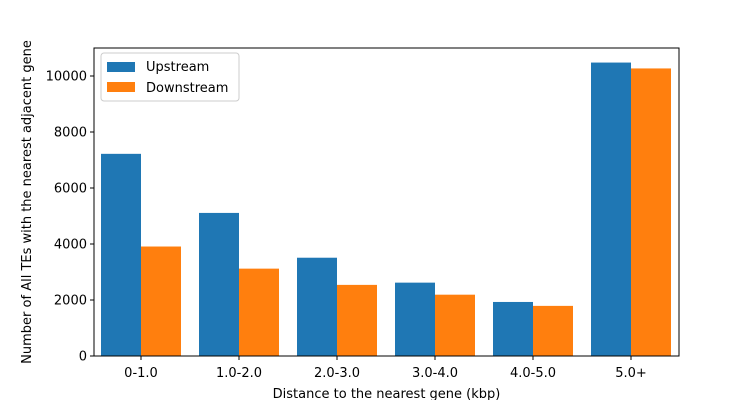 Image resolution: width=753 pixels, height=400 pixels. What do you see at coordinates (70, 245) in the screenshot?
I see `y-tick-label: 4000` at bounding box center [70, 245].